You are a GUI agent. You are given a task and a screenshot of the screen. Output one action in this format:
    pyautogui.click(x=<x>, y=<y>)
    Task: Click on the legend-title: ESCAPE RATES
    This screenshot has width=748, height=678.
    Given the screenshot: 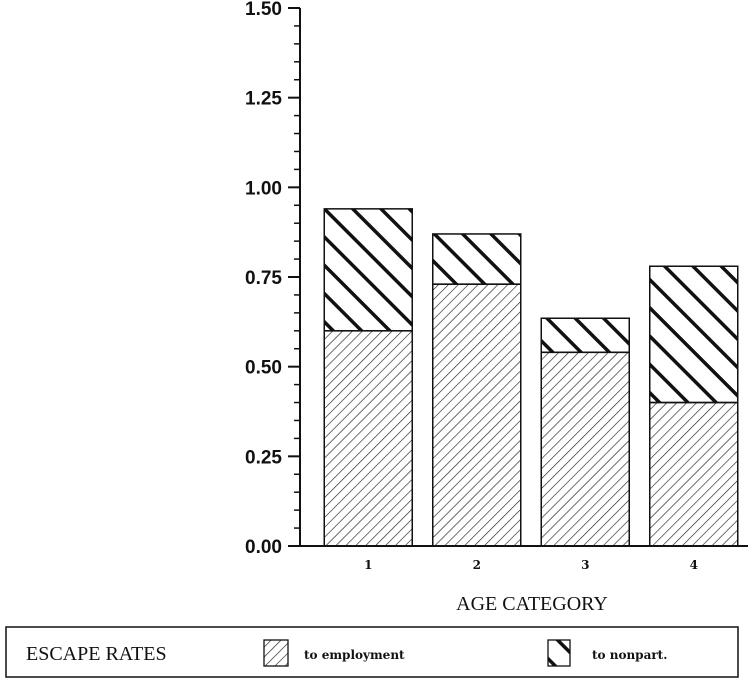 What is the action you would take?
    pyautogui.click(x=96, y=654)
    